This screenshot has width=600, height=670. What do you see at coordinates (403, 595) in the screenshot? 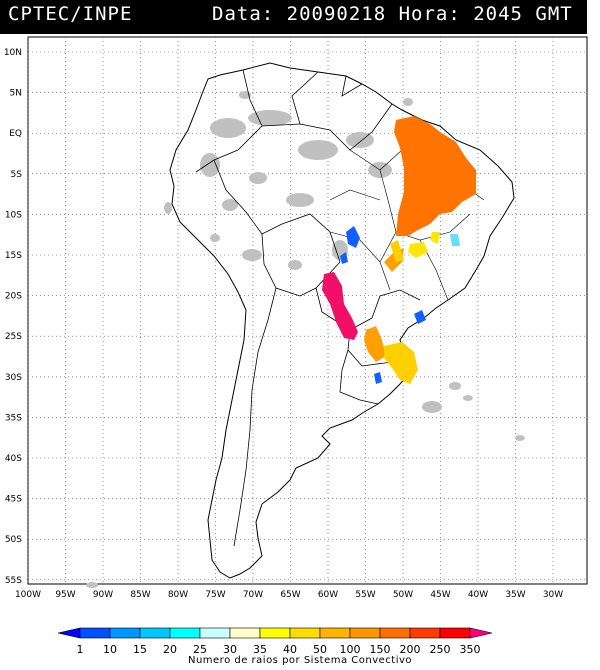
I see `lon-label: 50W` at bounding box center [403, 595].